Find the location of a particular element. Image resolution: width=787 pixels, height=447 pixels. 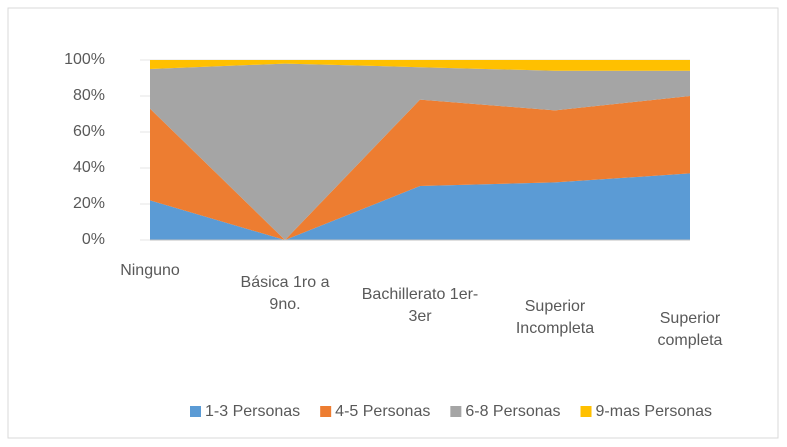

y-tick-label: 20% is located at coordinates (89, 203).